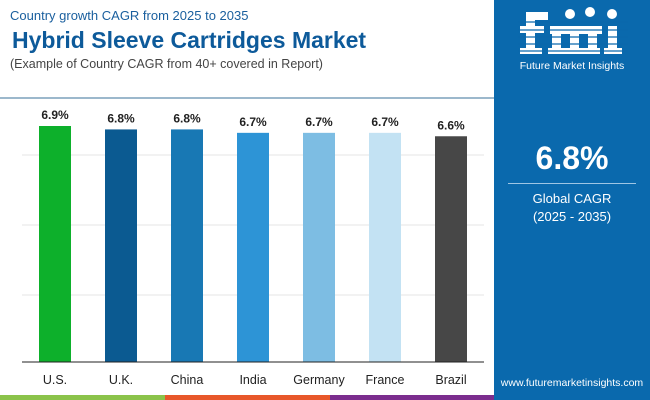 The height and width of the screenshot is (400, 650). Describe the element at coordinates (189, 40) in the screenshot. I see `chart-title: Hybrid Sleeve Cartridges Market` at that location.